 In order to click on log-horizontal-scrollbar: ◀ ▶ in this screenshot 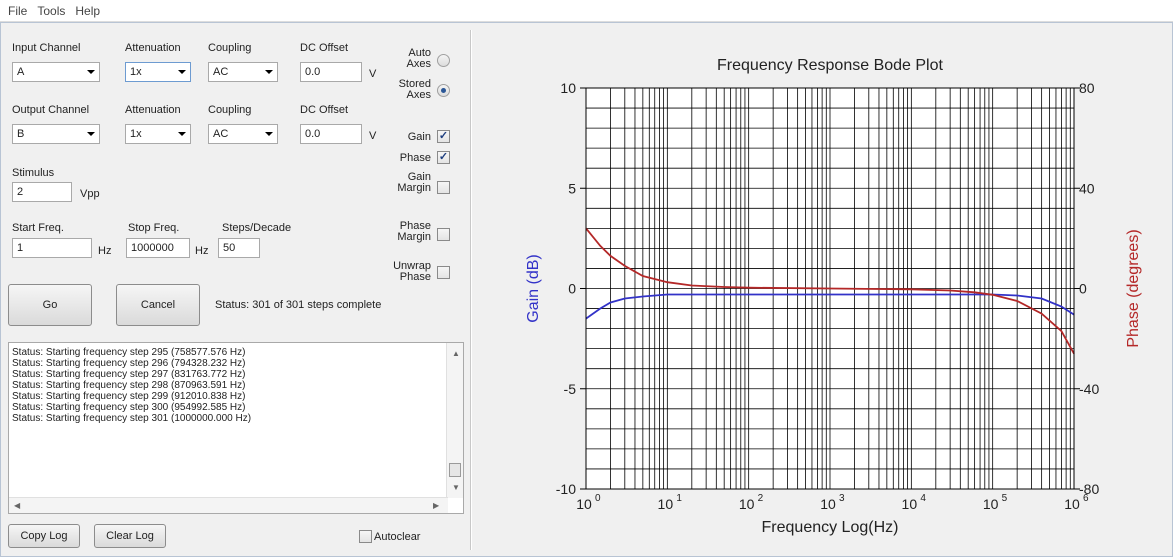, I will do `click(228, 505)`.